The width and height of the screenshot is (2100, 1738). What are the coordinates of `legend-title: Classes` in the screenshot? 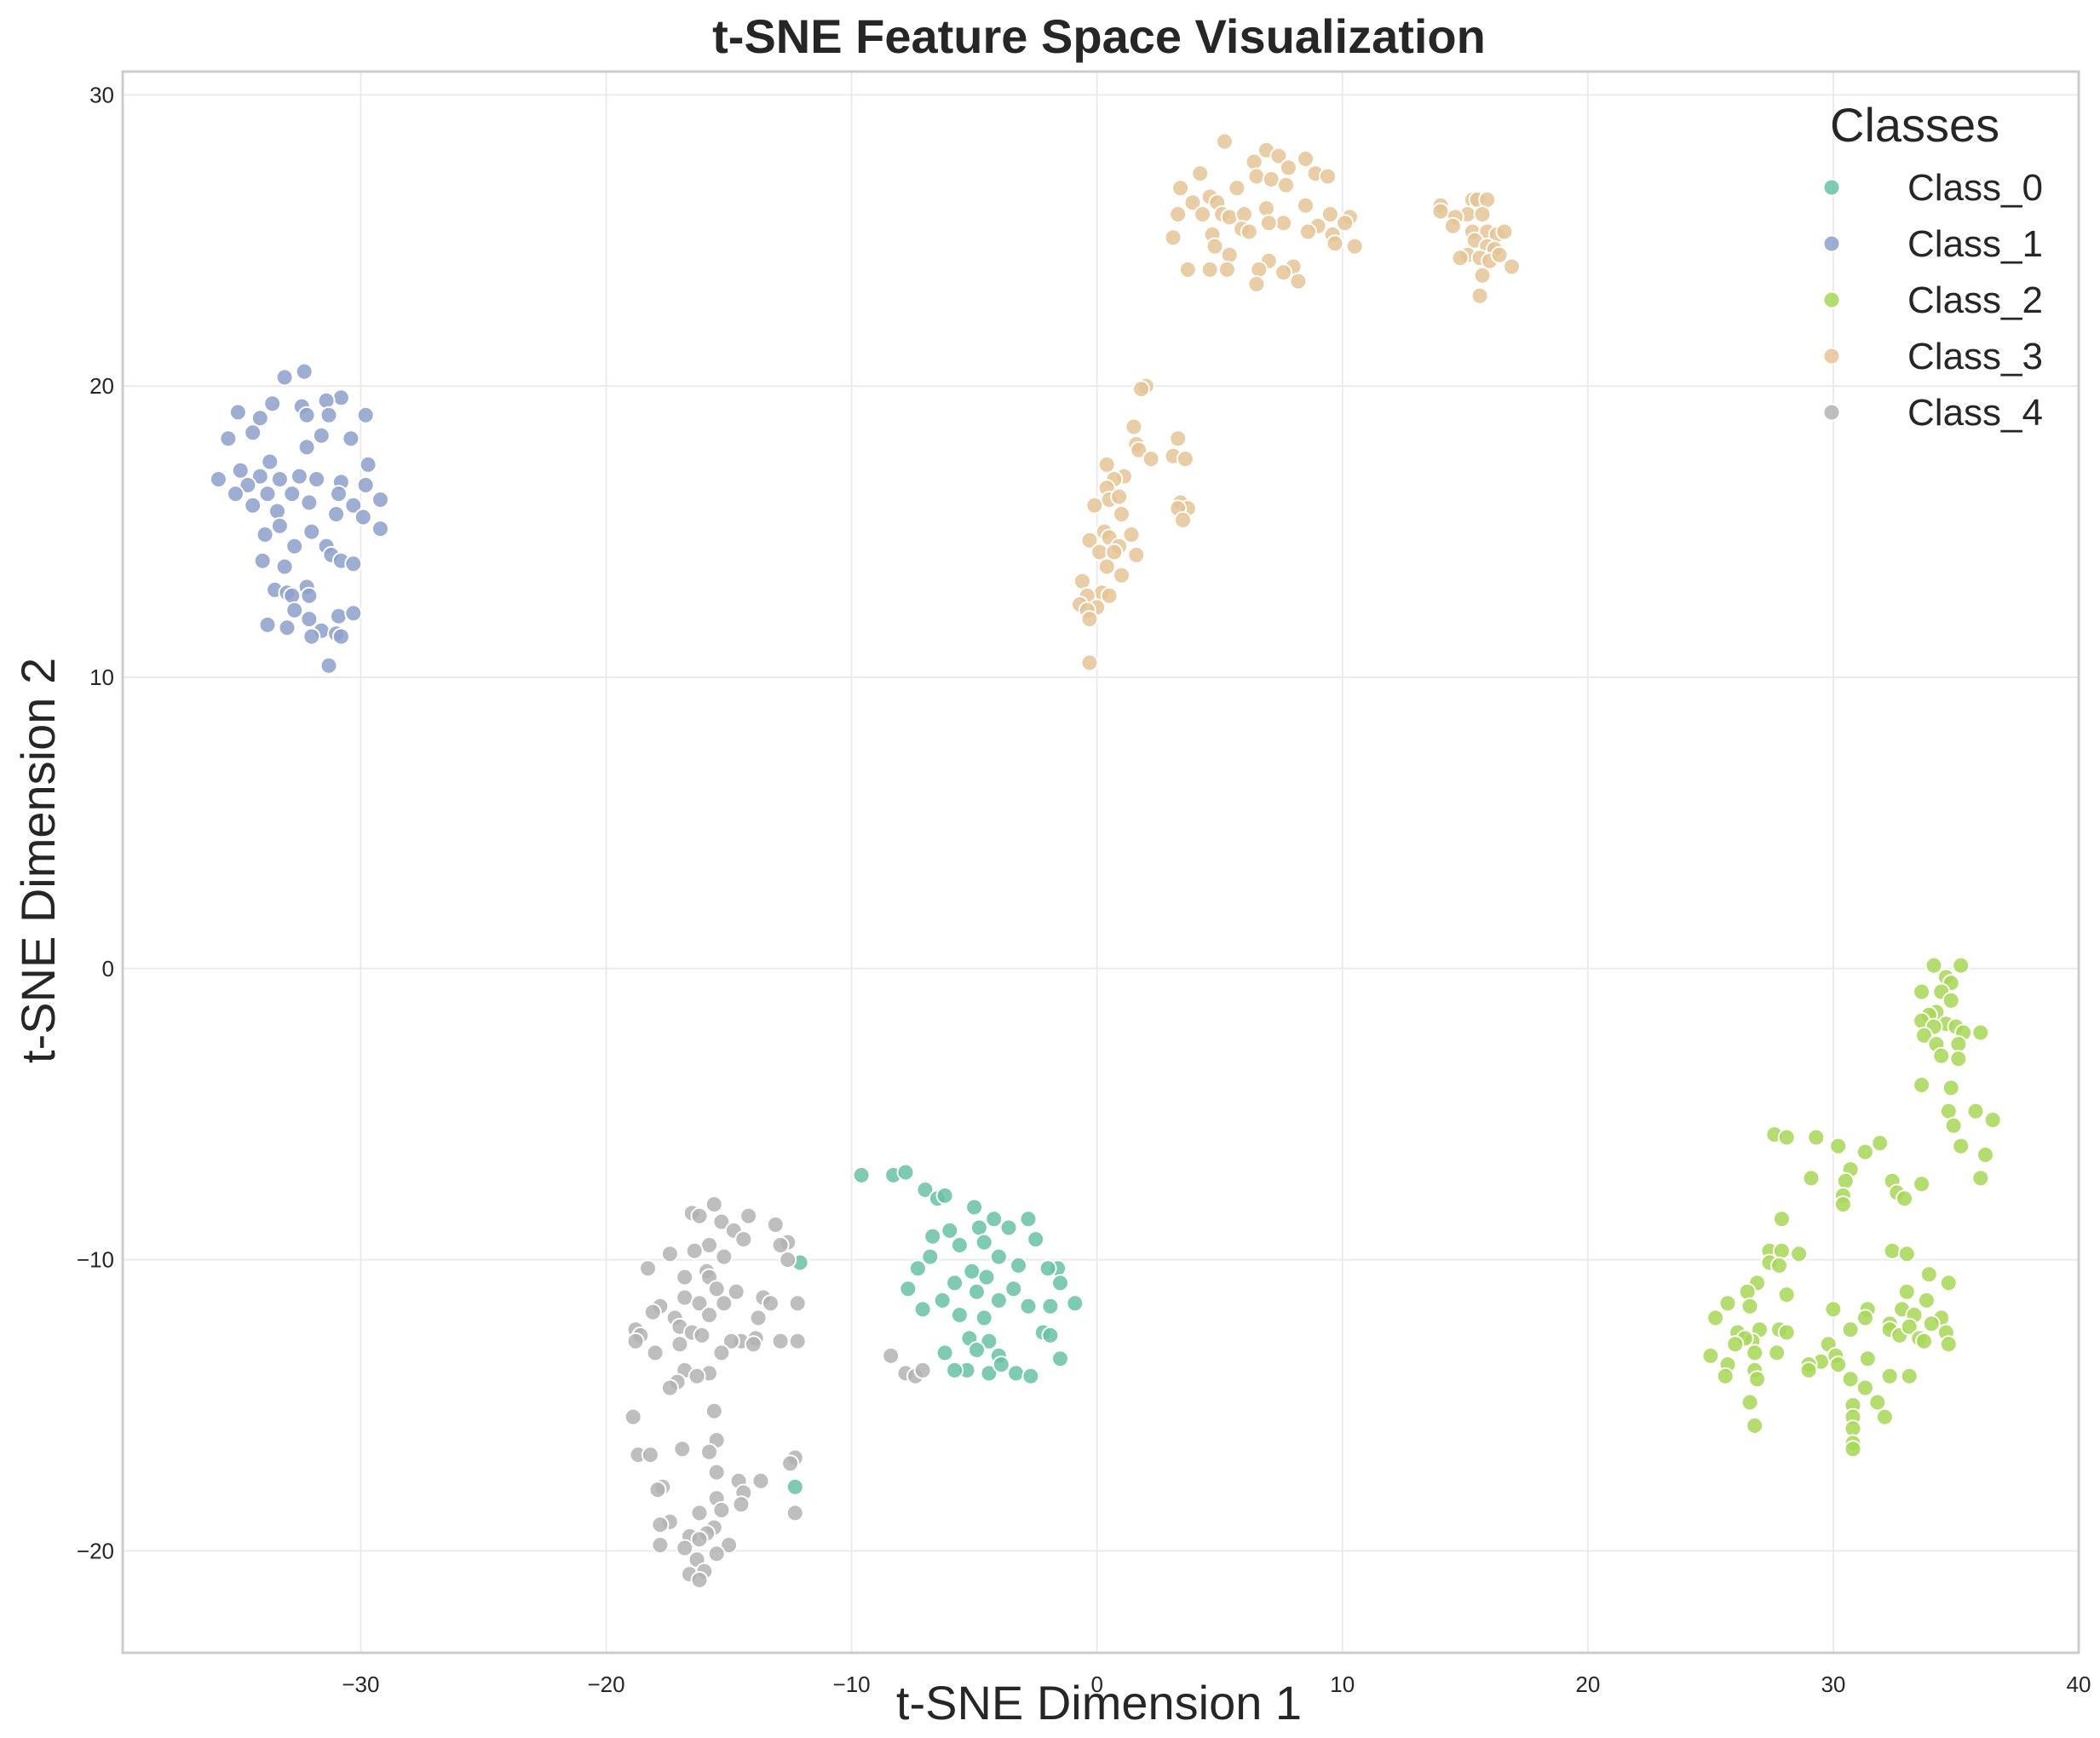 It's located at (1914, 125).